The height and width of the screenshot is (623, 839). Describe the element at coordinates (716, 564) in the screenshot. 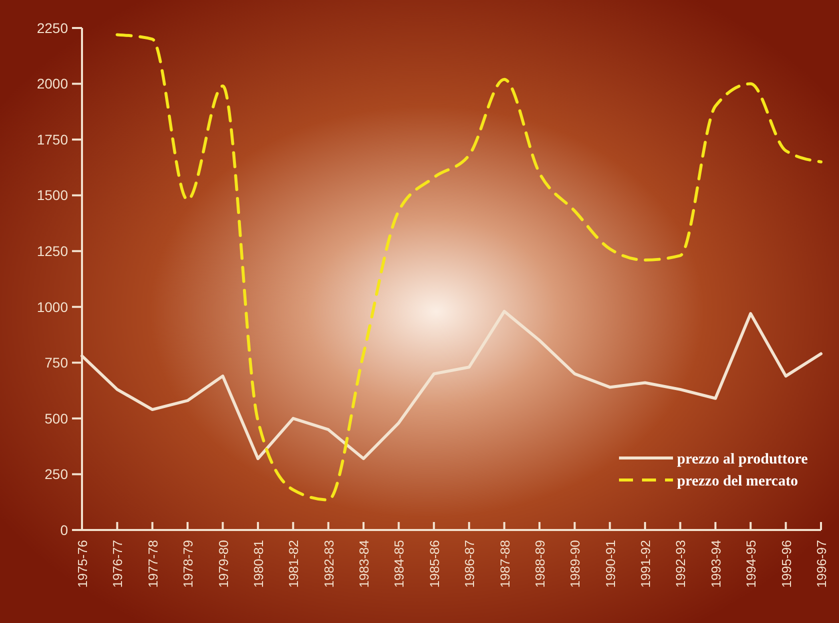

I see `x-tick-label: 1993-94` at that location.